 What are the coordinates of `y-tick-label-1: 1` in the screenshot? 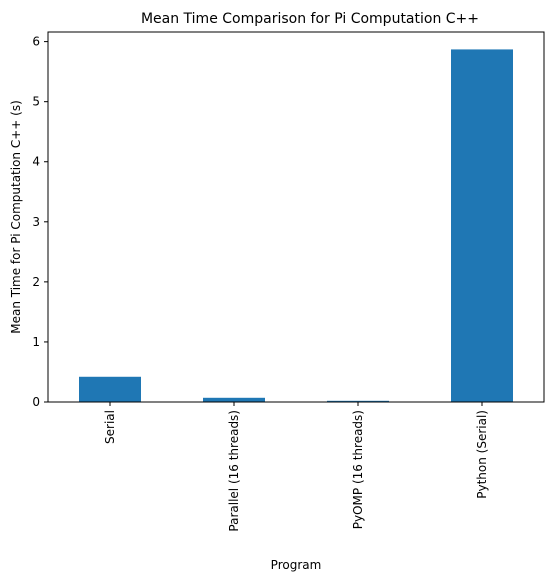 It's located at (36, 342).